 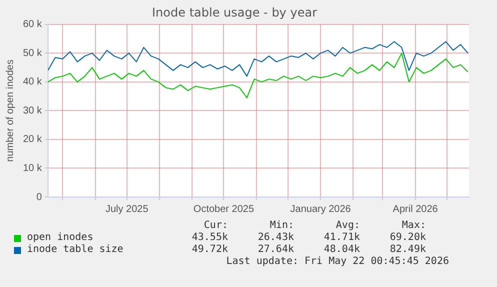 What do you see at coordinates (39, 197) in the screenshot?
I see `y-tick-label: 0` at bounding box center [39, 197].